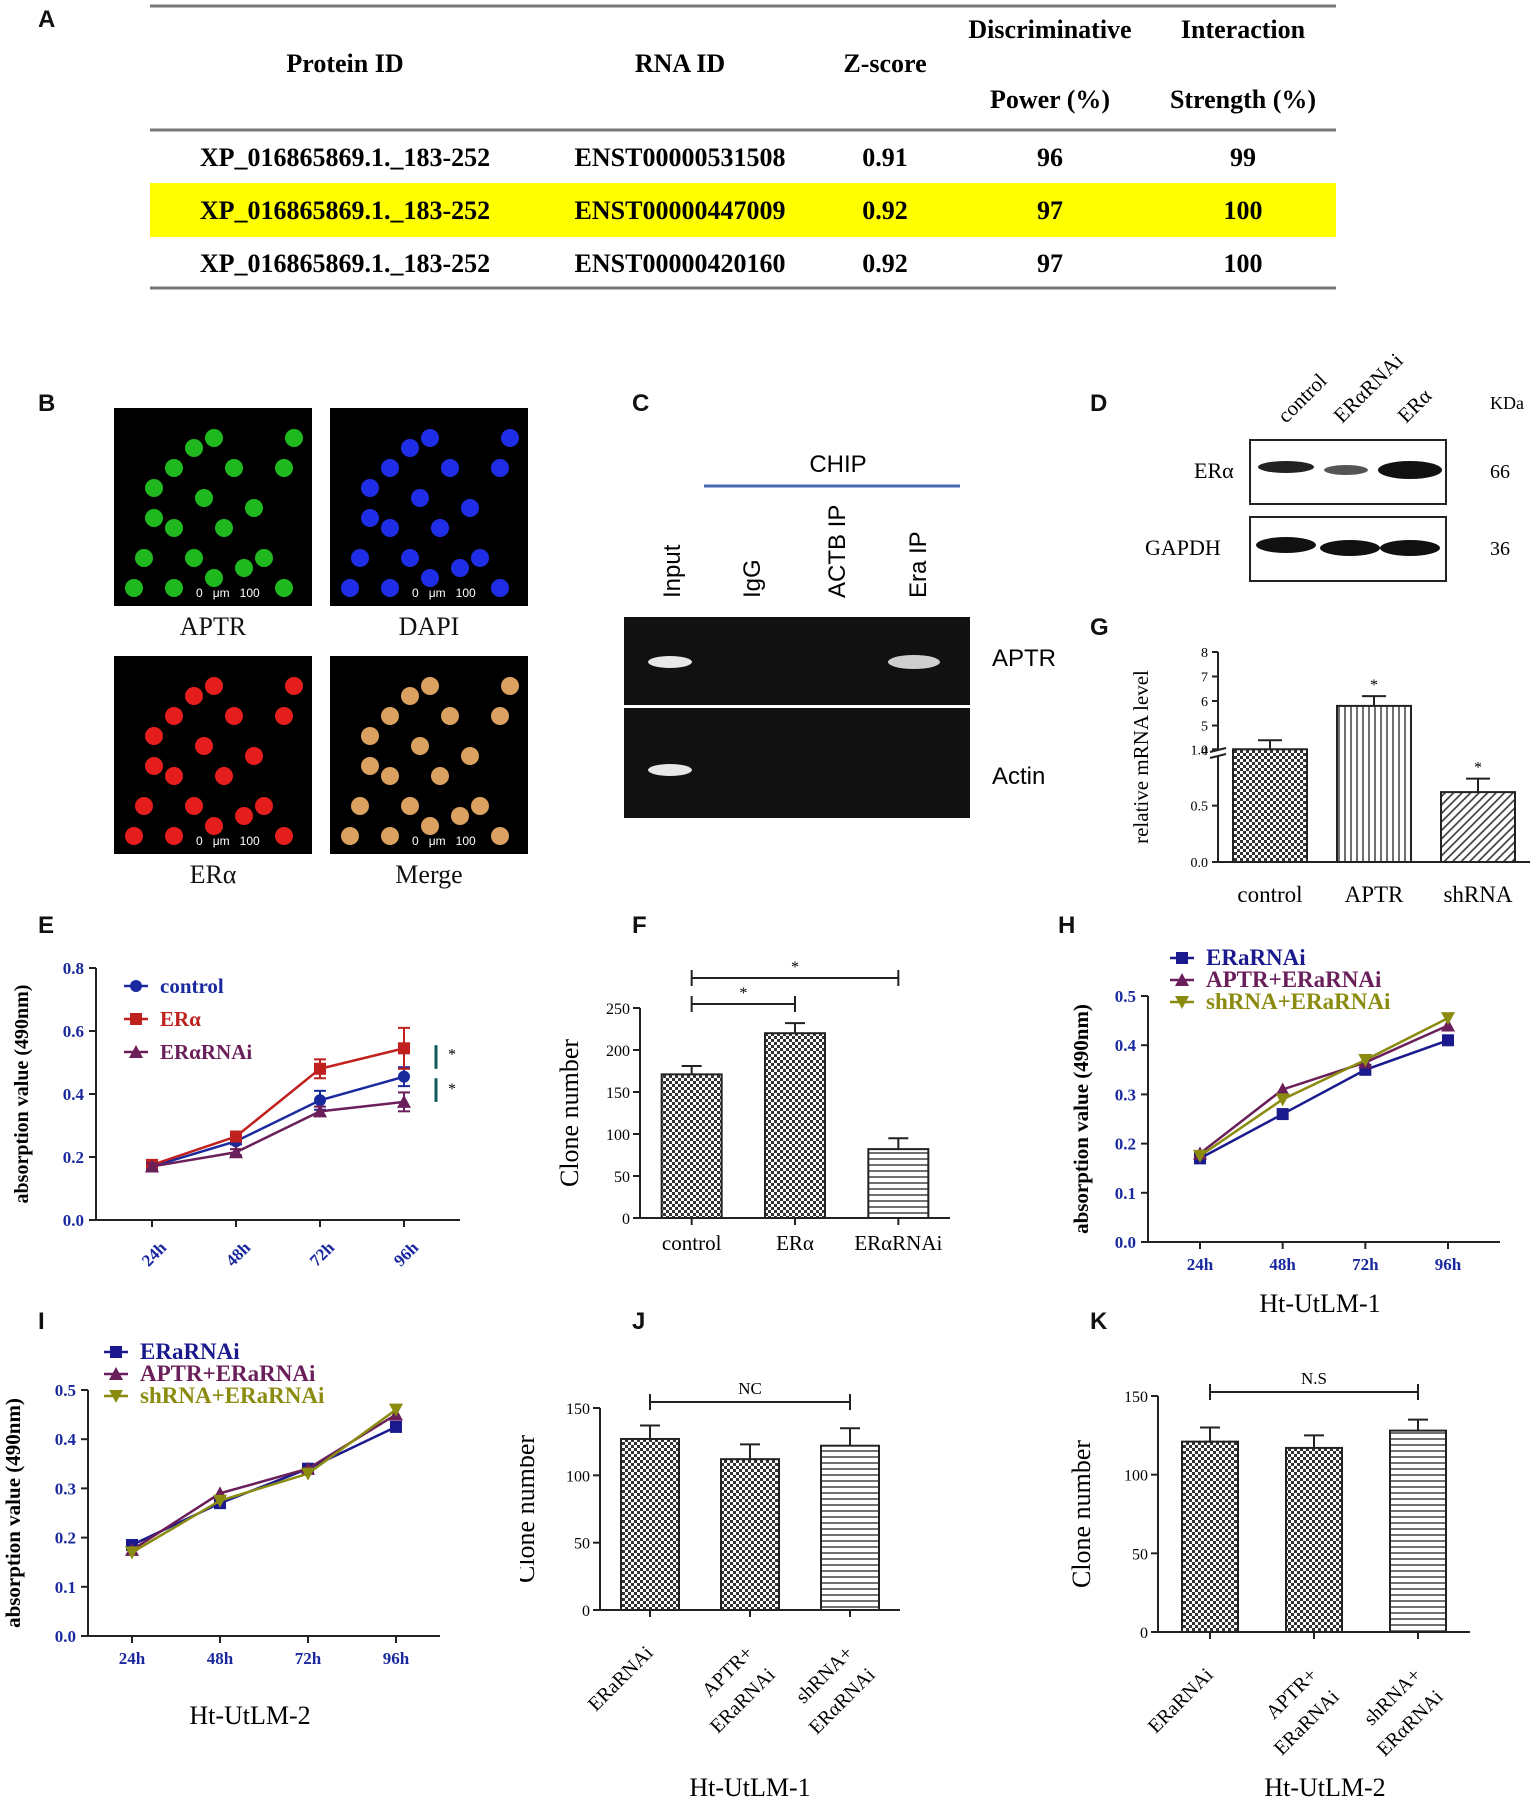 The width and height of the screenshot is (1536, 1800). I want to click on y-tick-label: 100, so click(1136, 1476).